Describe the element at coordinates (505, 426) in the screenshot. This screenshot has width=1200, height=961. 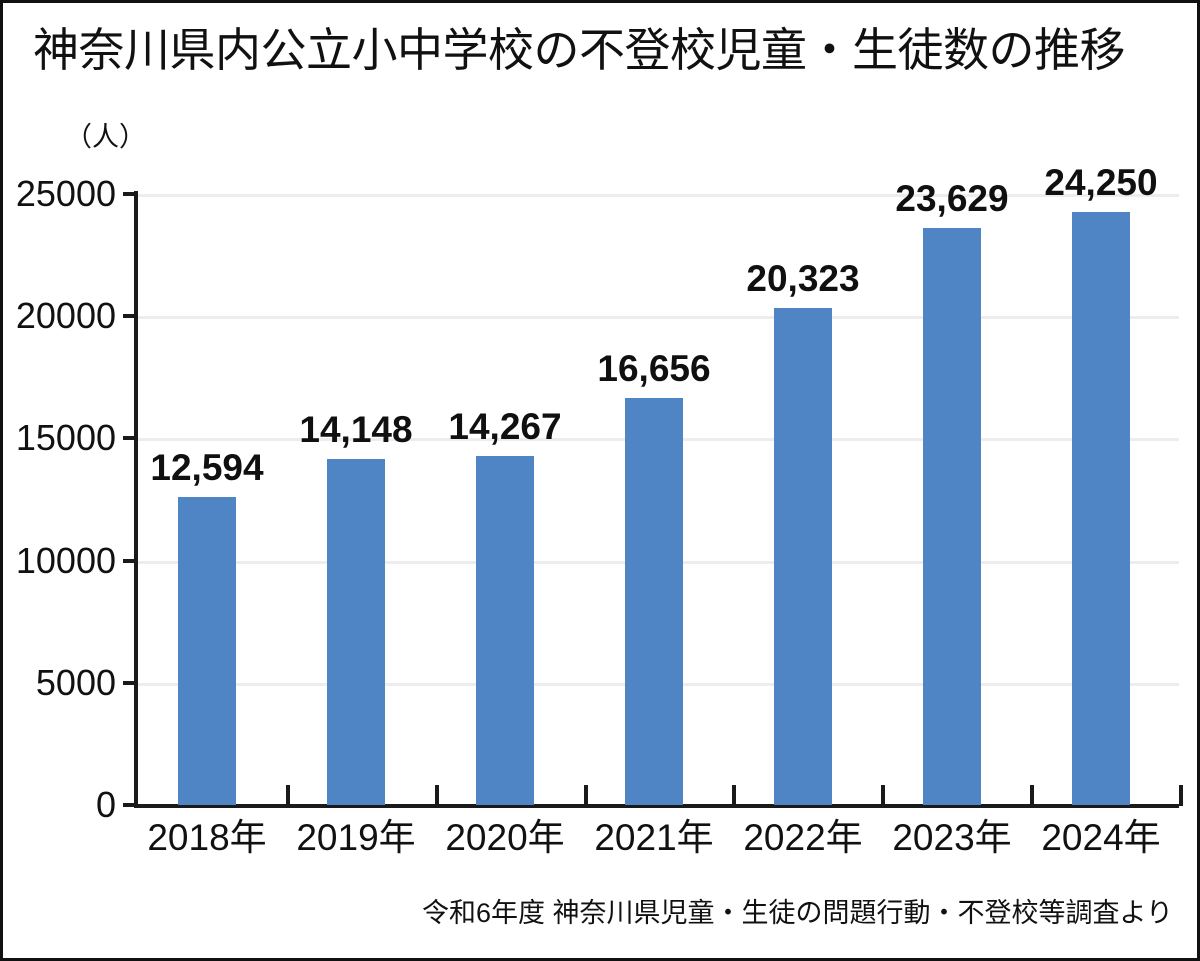
I see `bar-value-label: 14,267` at that location.